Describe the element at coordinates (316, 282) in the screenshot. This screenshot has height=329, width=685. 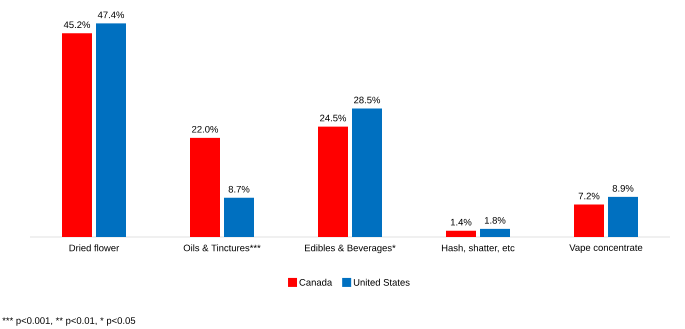
I see `legend-label: Canada` at that location.